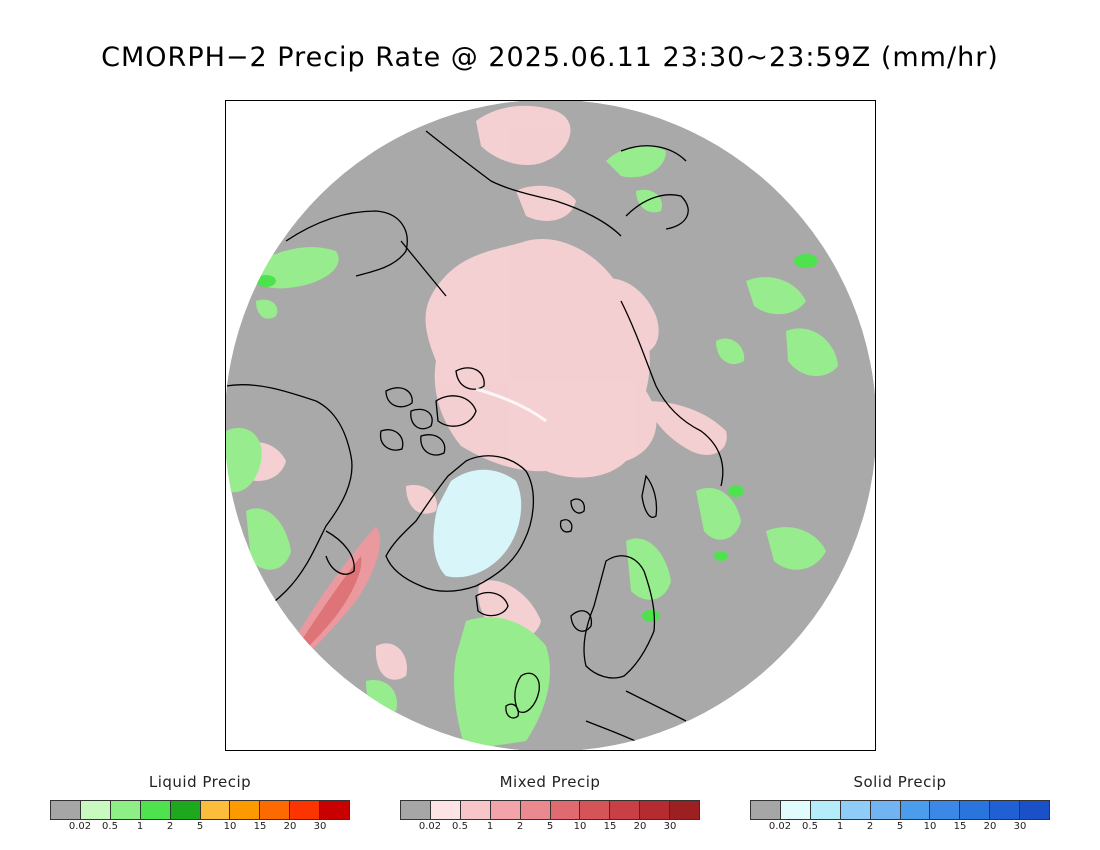  Describe the element at coordinates (511, 405) in the screenshot. I see `polar-streaks` at that location.